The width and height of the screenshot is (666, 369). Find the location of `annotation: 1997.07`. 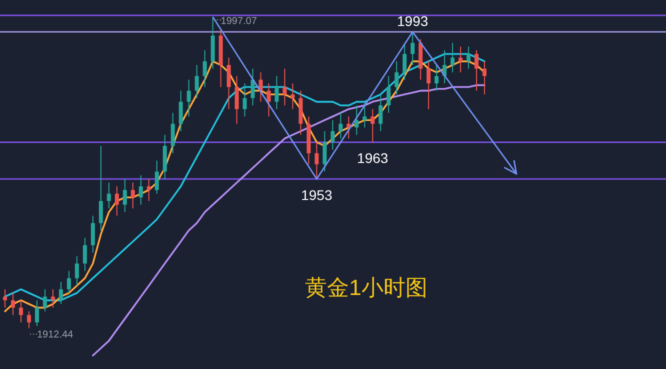

annotation: 1997.07 is located at coordinates (239, 21).